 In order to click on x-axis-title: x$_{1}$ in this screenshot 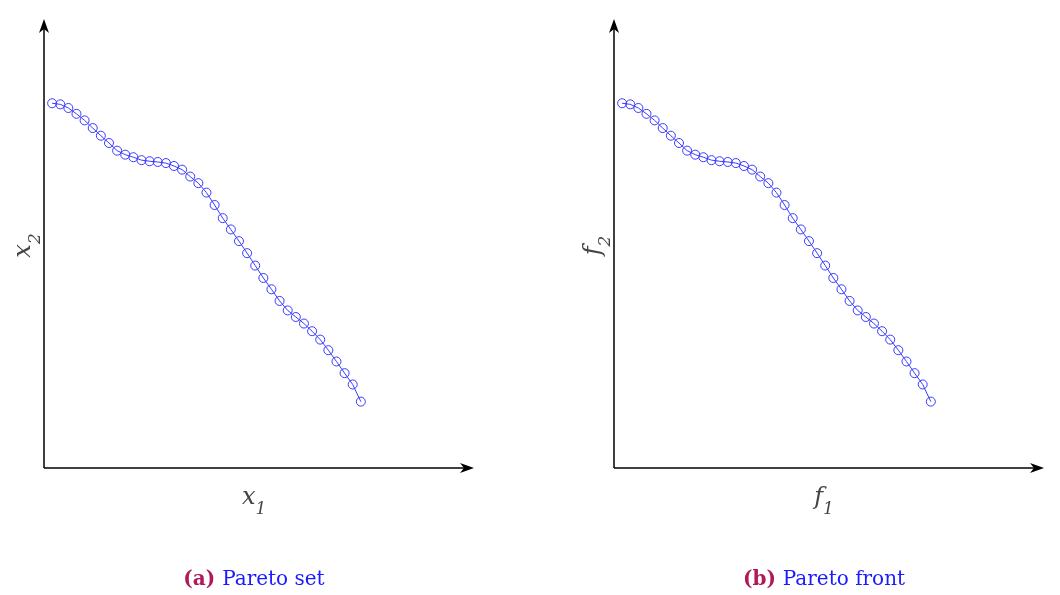, I will do `click(254, 500)`.